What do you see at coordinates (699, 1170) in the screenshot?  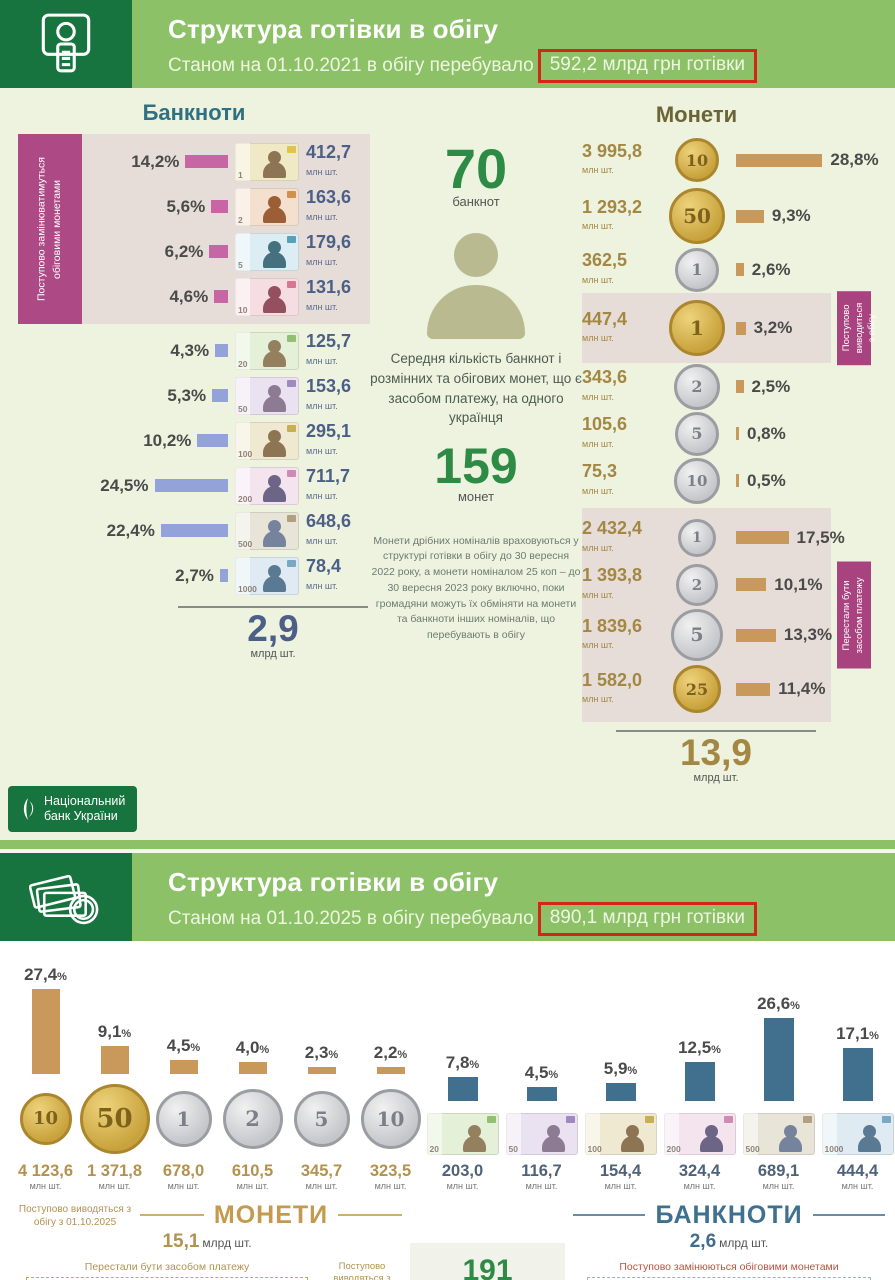 I see `count-value: 324,4` at bounding box center [699, 1170].